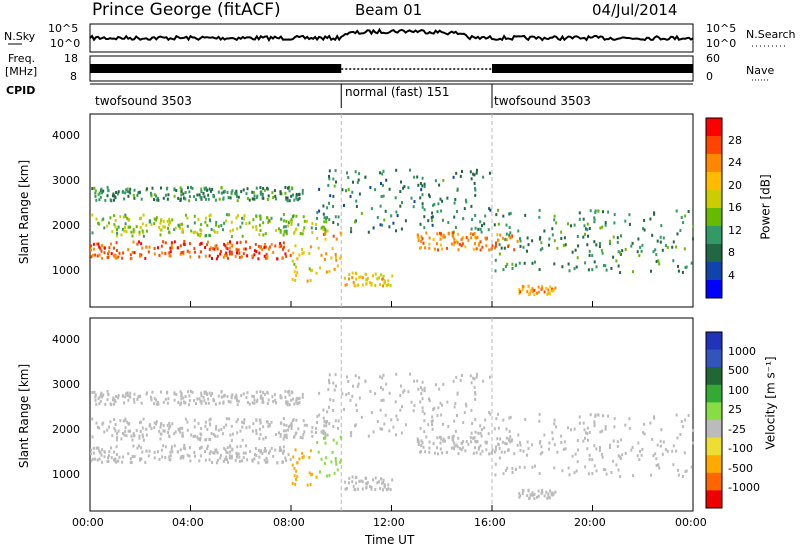 Image resolution: width=800 pixels, height=554 pixels. What do you see at coordinates (714, 289) in the screenshot?
I see `colorbar-segment` at bounding box center [714, 289].